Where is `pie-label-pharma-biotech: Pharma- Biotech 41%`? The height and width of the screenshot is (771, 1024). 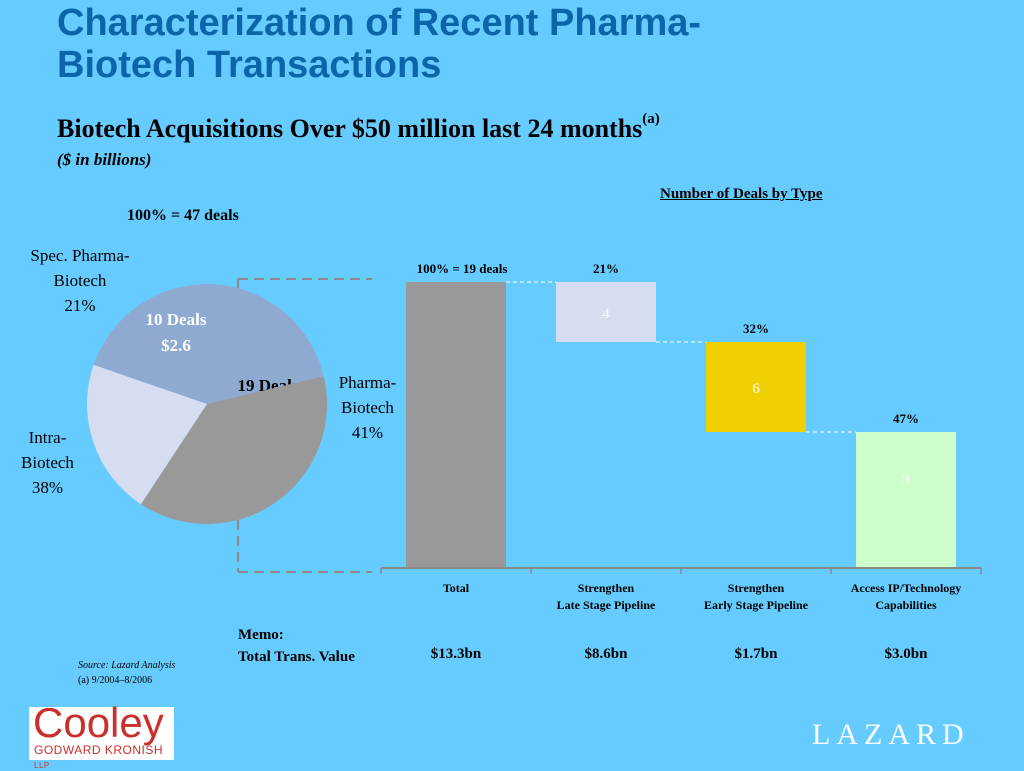 pie-label-pharma-biotech: Pharma- Biotech 41% is located at coordinates (367, 407).